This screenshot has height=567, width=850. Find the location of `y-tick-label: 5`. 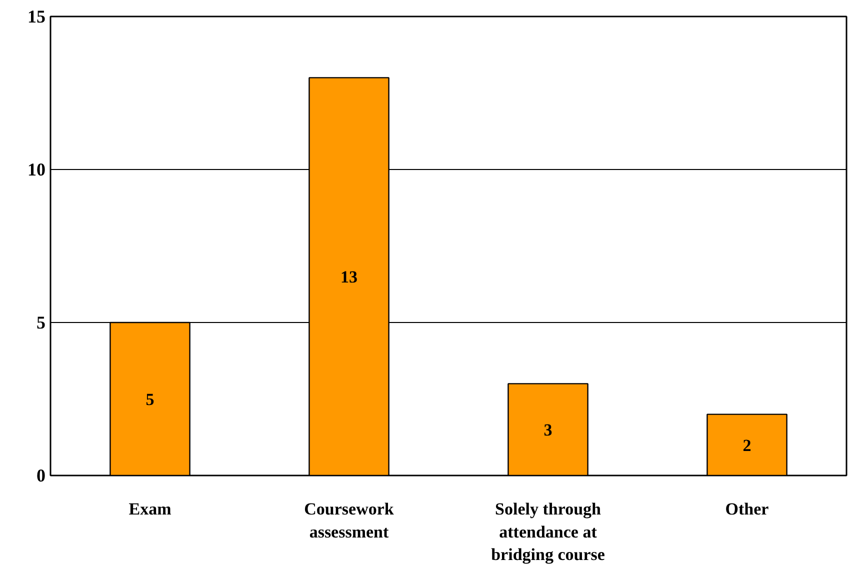

y-tick-label: 5 is located at coordinates (41, 322).